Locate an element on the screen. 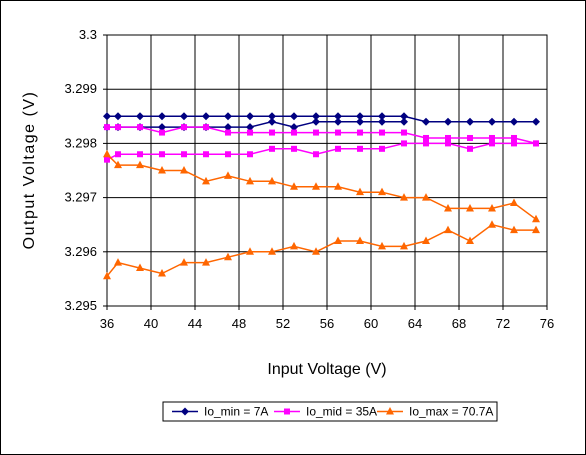 The image size is (586, 455). legend-box is located at coordinates (330, 411).